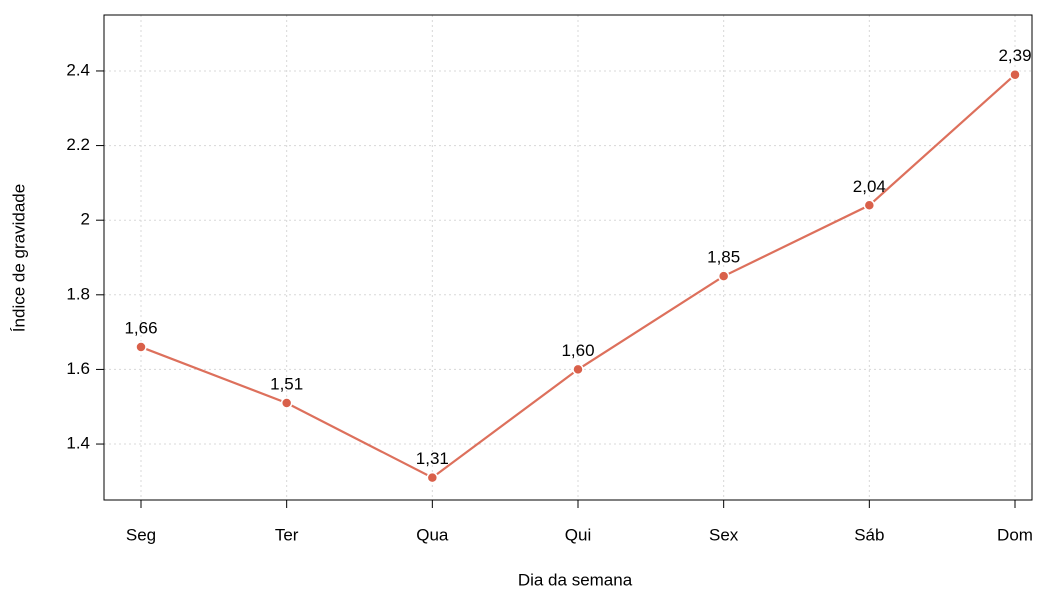  Describe the element at coordinates (78, 443) in the screenshot. I see `y-tick-label: 1.4` at that location.